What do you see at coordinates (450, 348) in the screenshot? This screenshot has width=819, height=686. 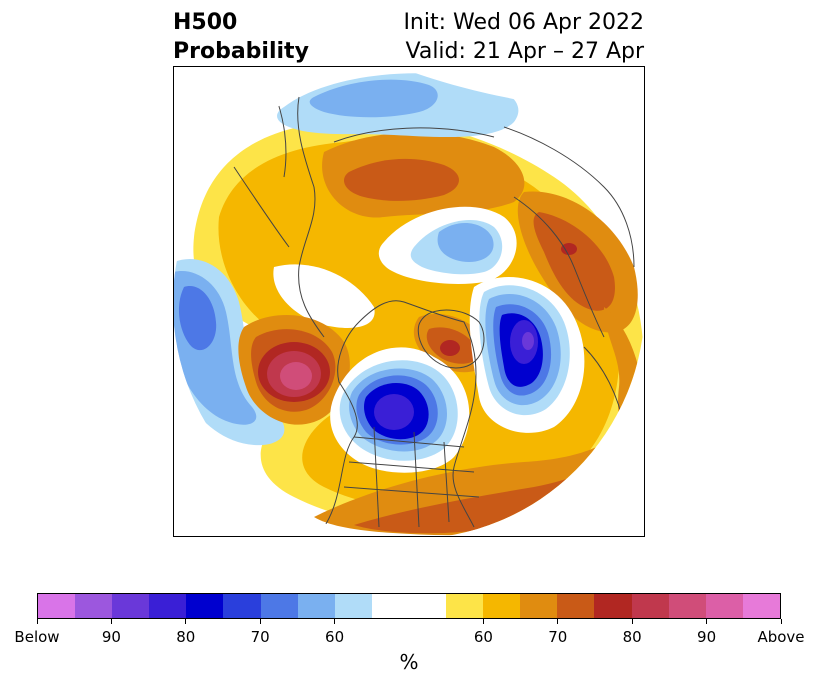 I see `greenland-red-core` at bounding box center [450, 348].